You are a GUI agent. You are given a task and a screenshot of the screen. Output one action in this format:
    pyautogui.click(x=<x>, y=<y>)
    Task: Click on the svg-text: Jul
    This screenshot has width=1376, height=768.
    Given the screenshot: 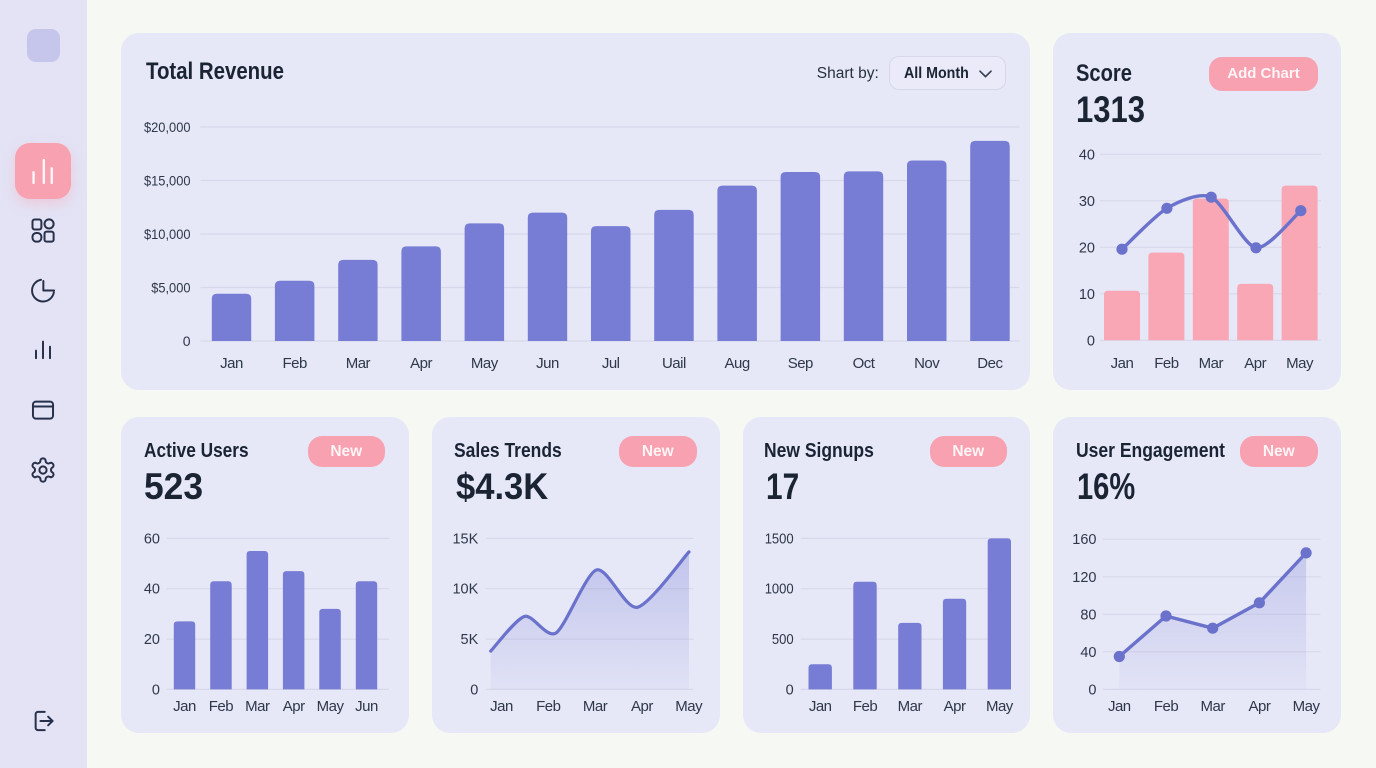 What is the action you would take?
    pyautogui.click(x=610, y=363)
    